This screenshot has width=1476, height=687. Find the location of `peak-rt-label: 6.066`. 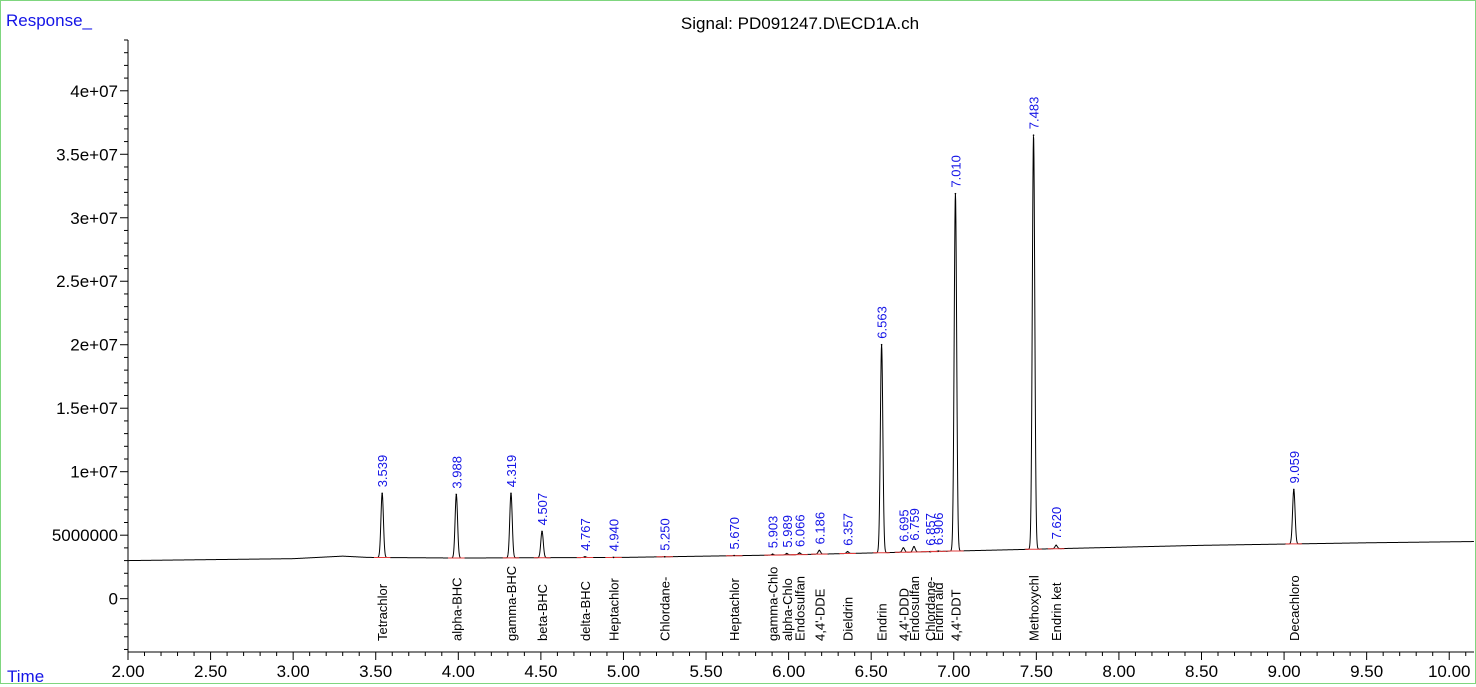

peak-rt-label: 6.066 is located at coordinates (800, 530).